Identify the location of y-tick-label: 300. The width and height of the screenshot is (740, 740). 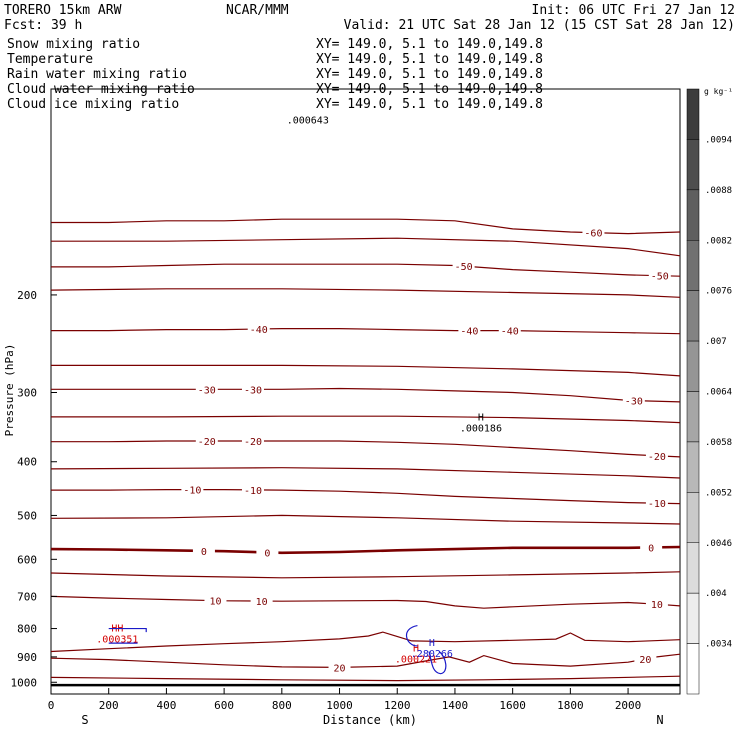
(27, 393).